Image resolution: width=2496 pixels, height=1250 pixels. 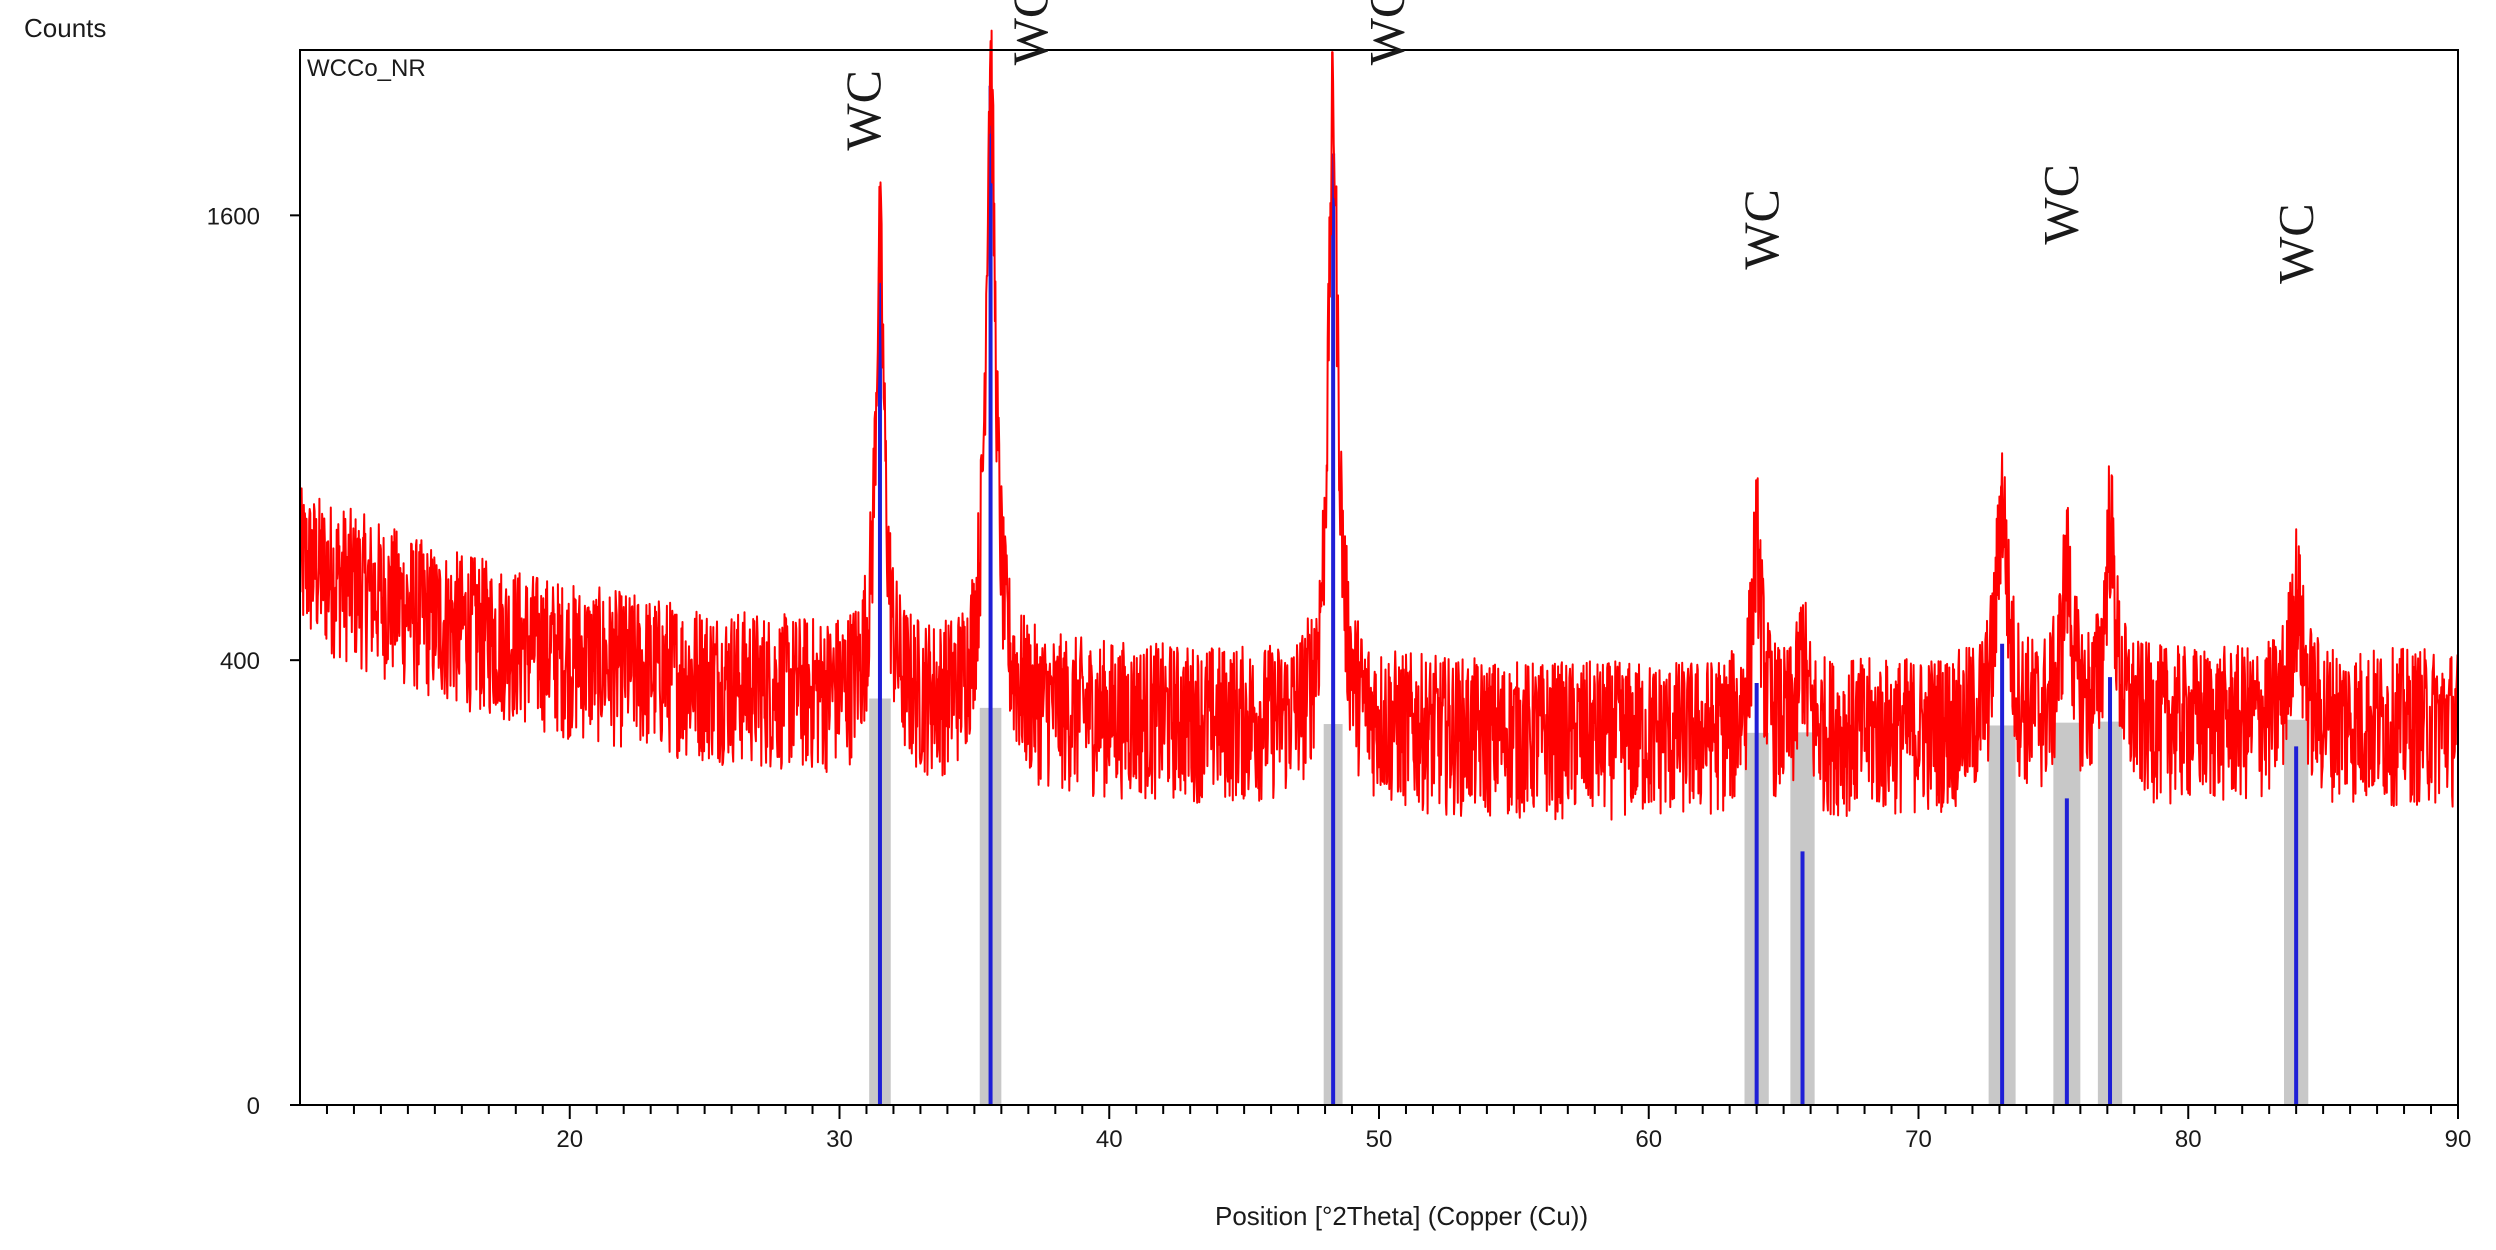 What do you see at coordinates (1918, 1139) in the screenshot?
I see `x-tick-label-70: 70` at bounding box center [1918, 1139].